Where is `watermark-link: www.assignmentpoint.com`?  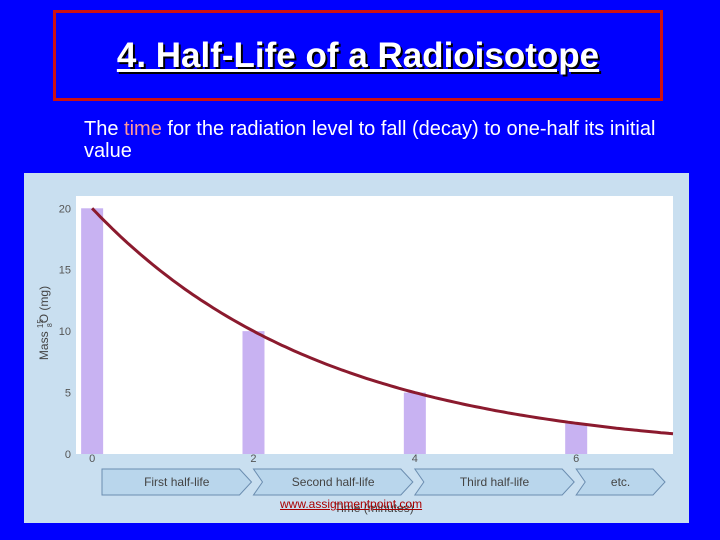 watermark-link: www.assignmentpoint.com is located at coordinates (351, 504).